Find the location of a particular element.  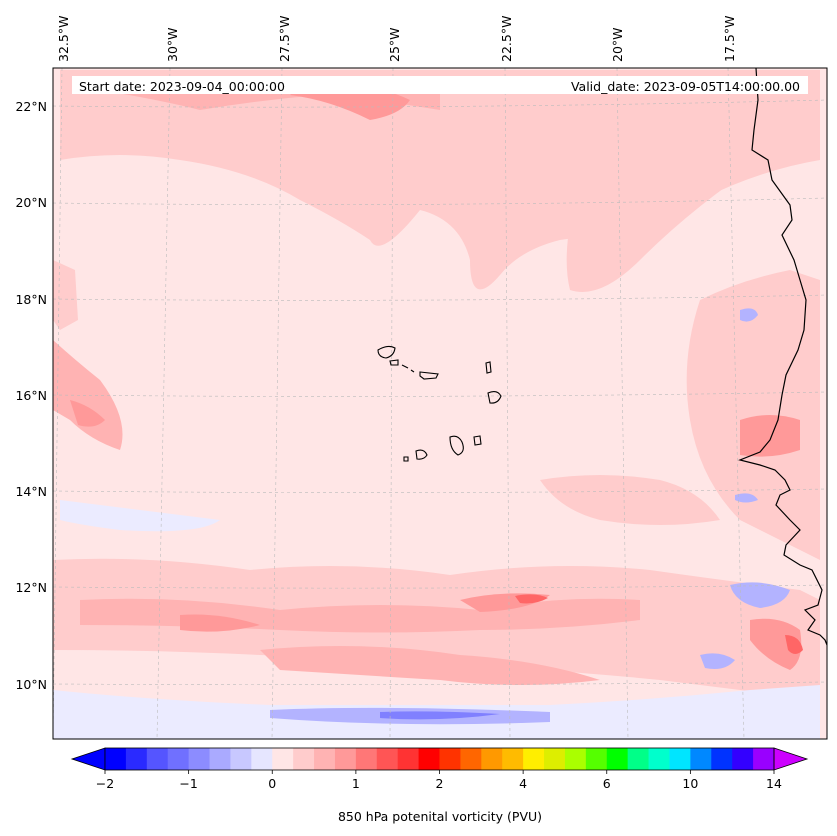

start-date: Start date: 2023-09-04_00:00:00 is located at coordinates (182, 86).